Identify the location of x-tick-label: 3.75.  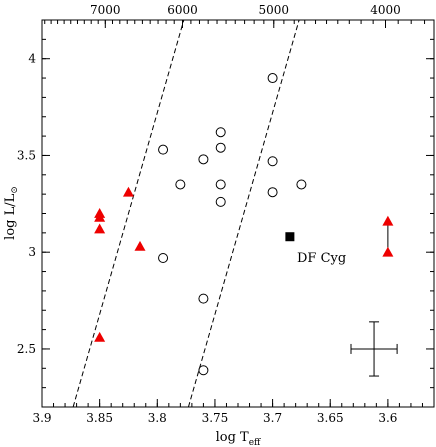
(215, 418).